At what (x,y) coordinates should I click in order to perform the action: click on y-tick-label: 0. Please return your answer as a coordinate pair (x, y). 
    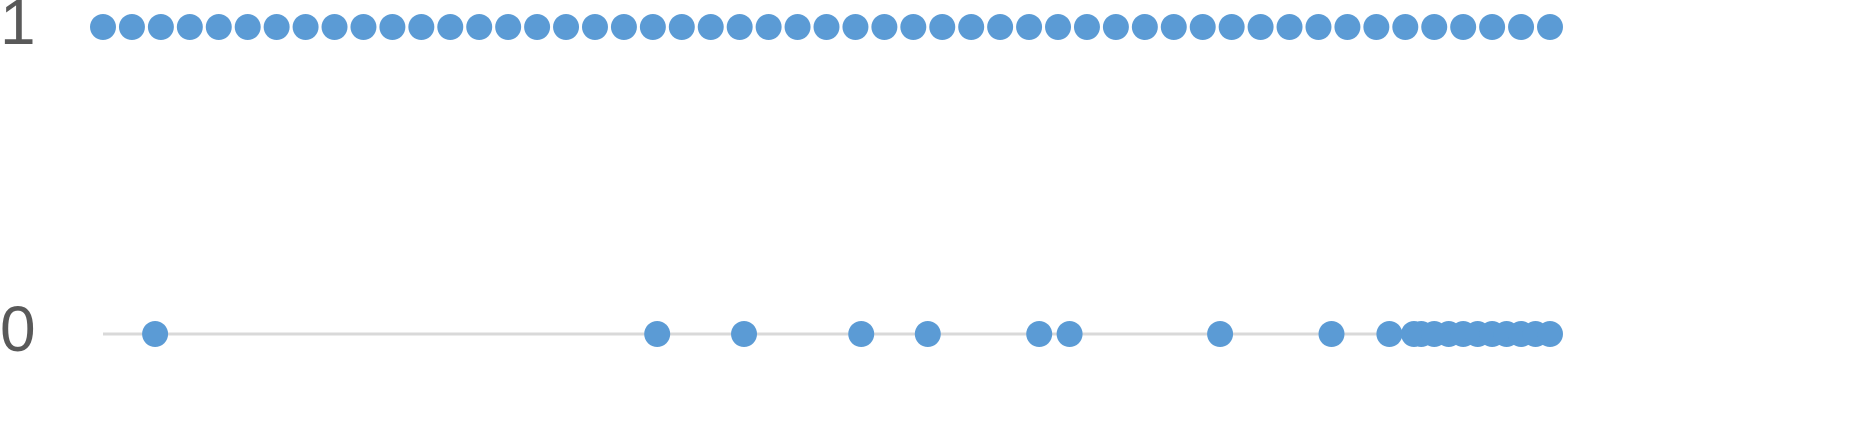
    Looking at the image, I should click on (18, 329).